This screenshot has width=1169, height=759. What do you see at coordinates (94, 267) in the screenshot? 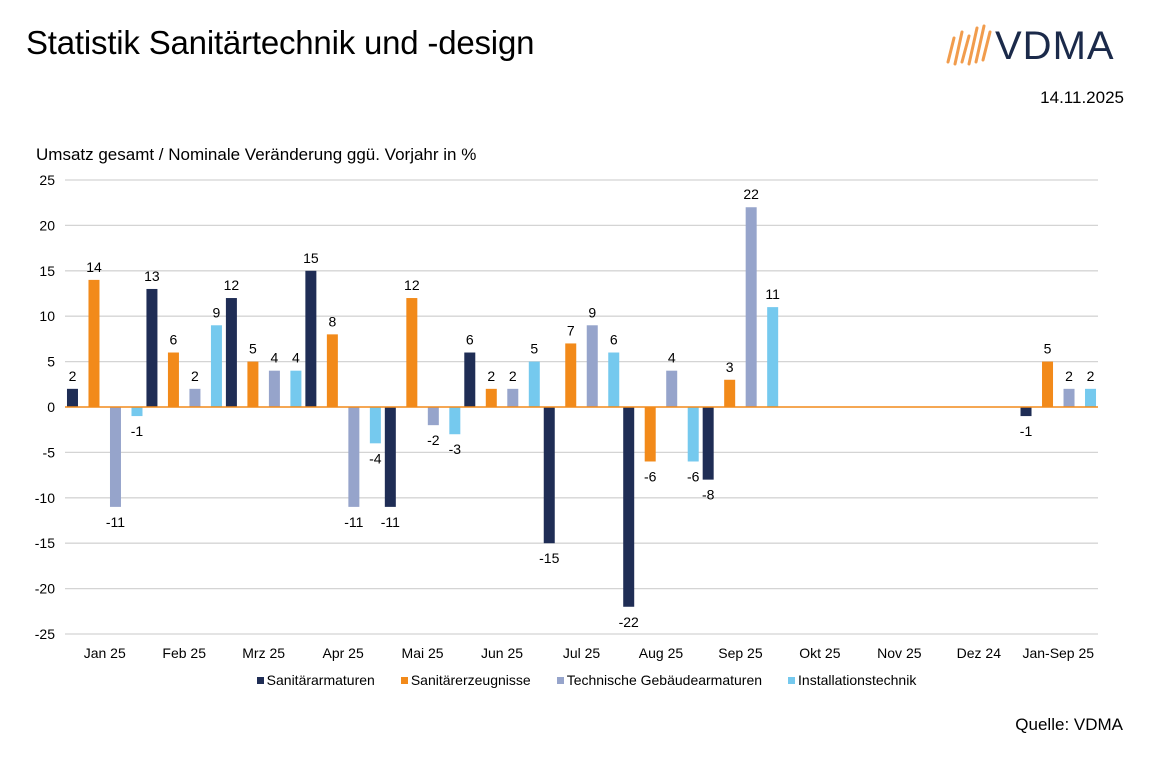
I see `data-label: 14` at bounding box center [94, 267].